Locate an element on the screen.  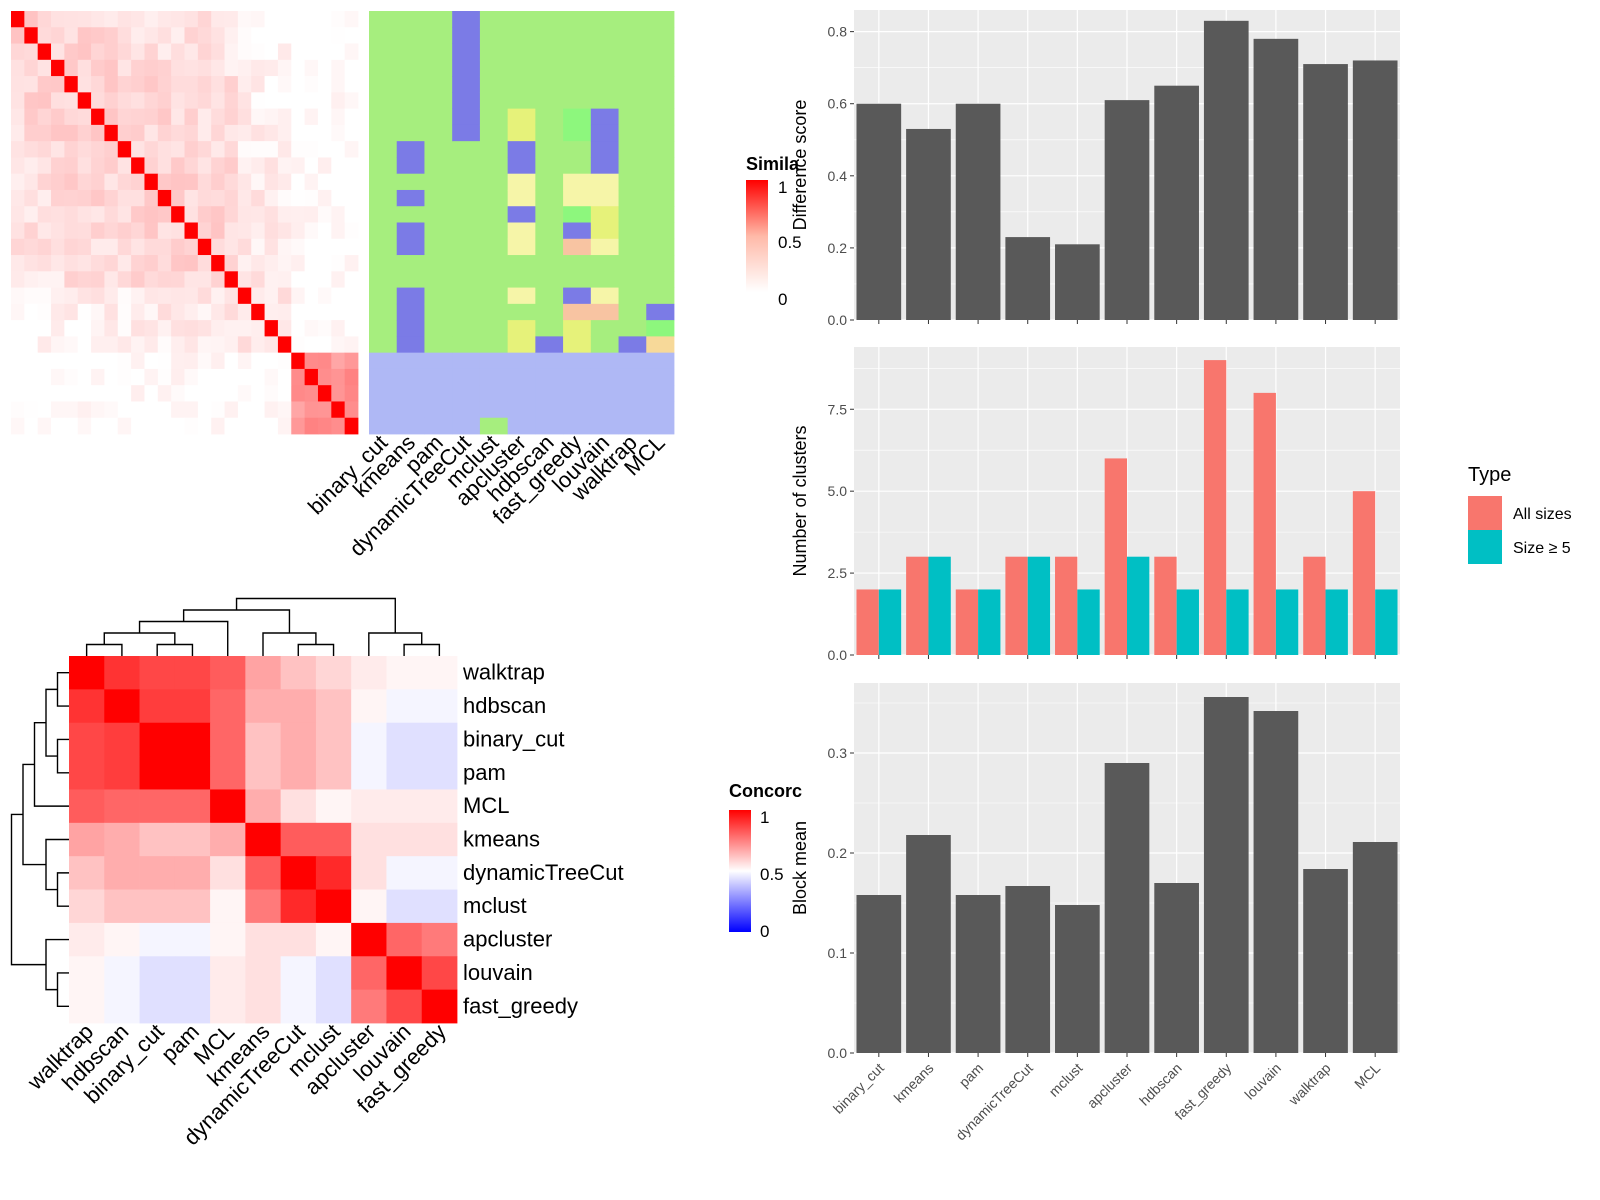
y-tick-label: 0.0 is located at coordinates (838, 320).